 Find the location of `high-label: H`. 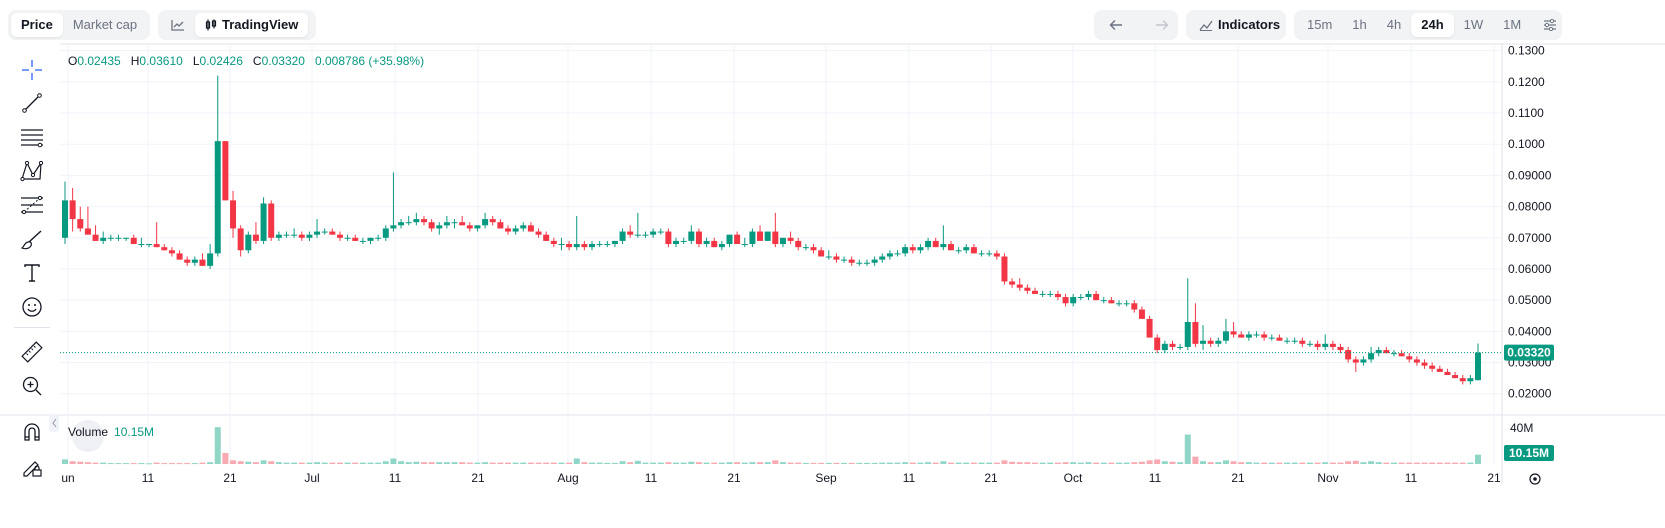

high-label: H is located at coordinates (135, 61).